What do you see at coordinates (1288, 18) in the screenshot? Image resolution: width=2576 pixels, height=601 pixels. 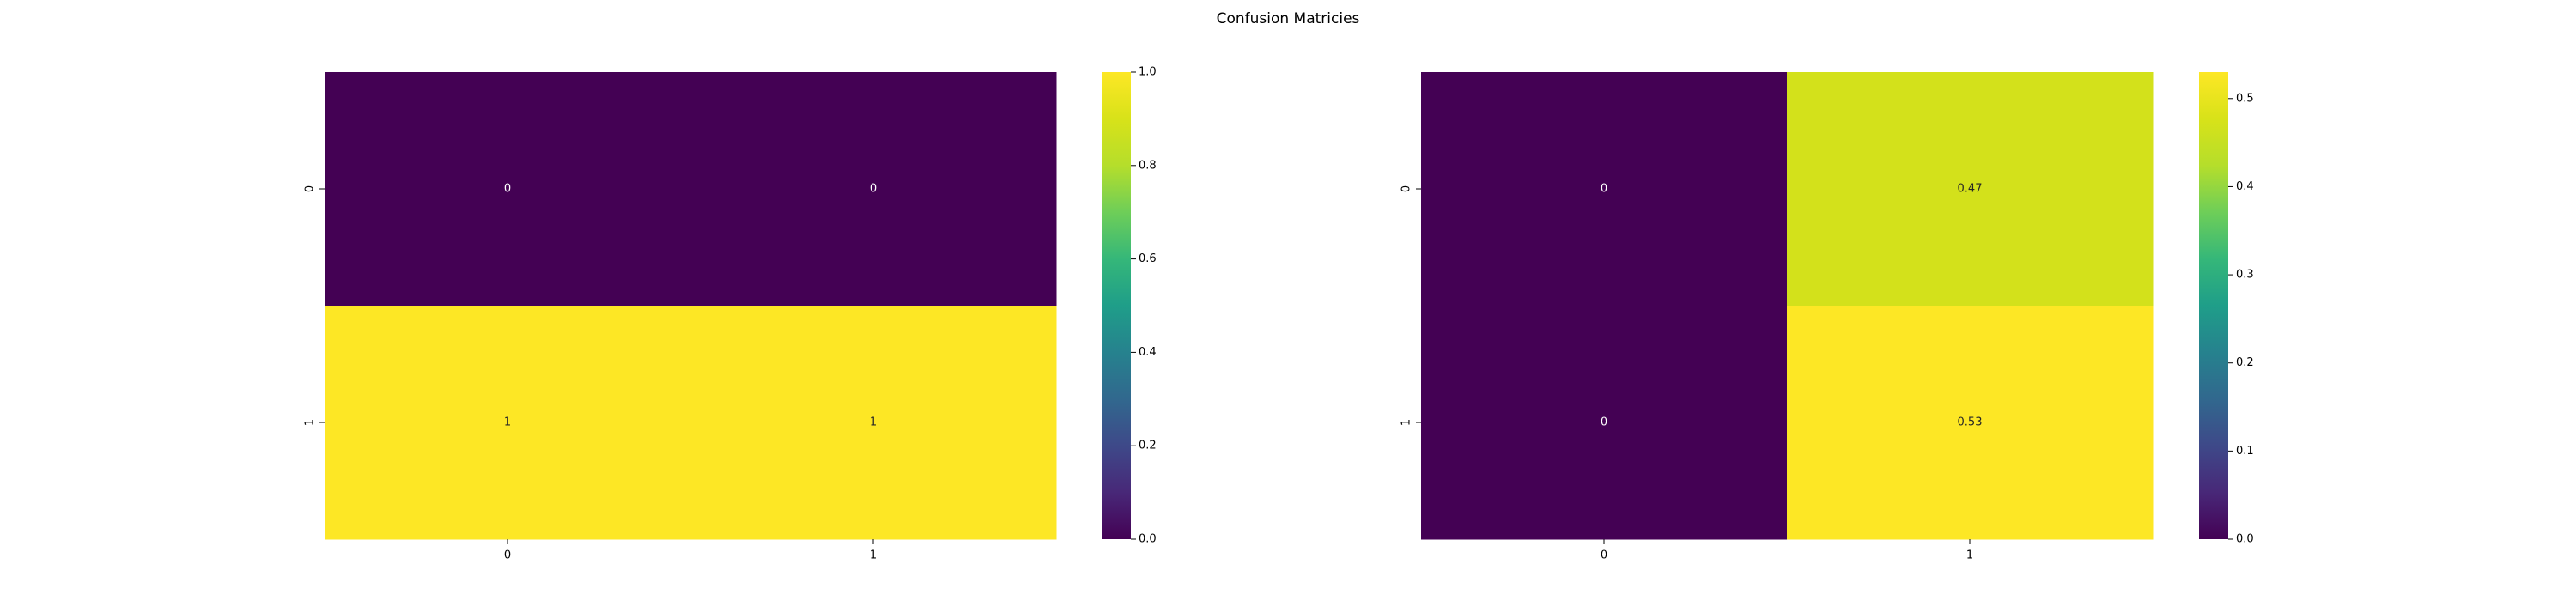 I see `figure-title: Confusion Matricies` at bounding box center [1288, 18].